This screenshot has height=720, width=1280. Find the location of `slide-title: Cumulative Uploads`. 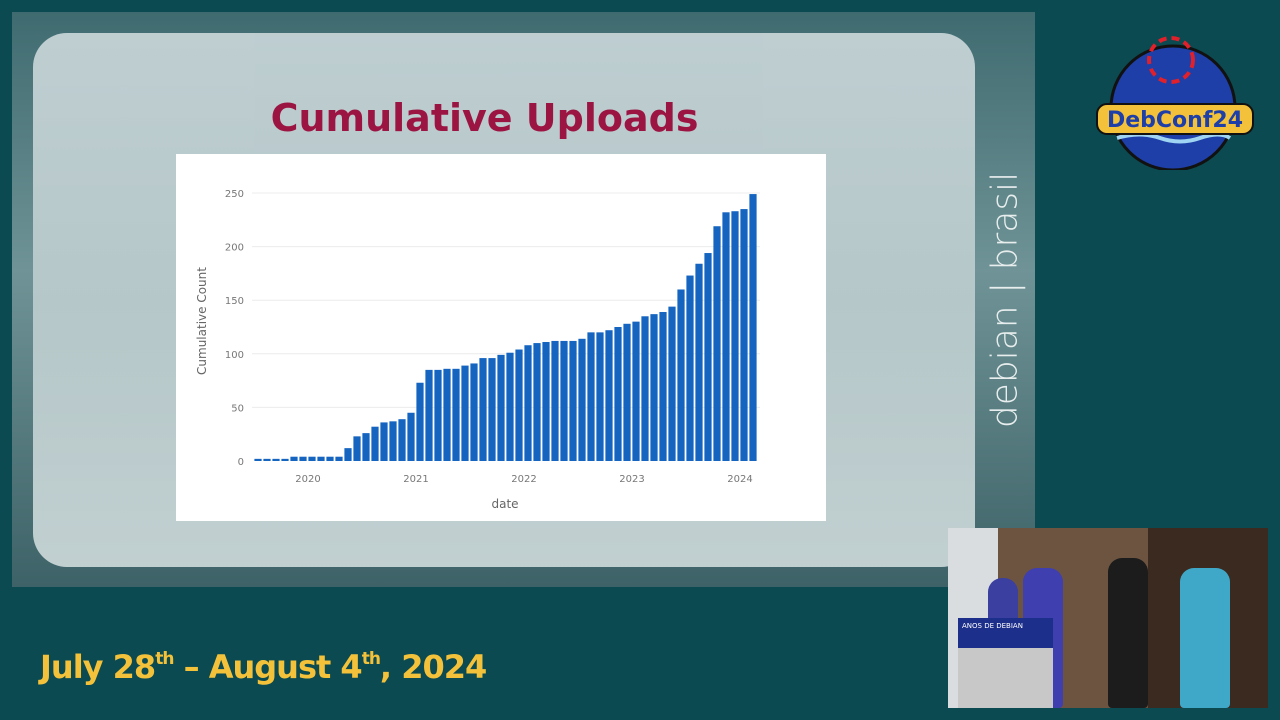

slide-title: Cumulative Uploads is located at coordinates (484, 118).